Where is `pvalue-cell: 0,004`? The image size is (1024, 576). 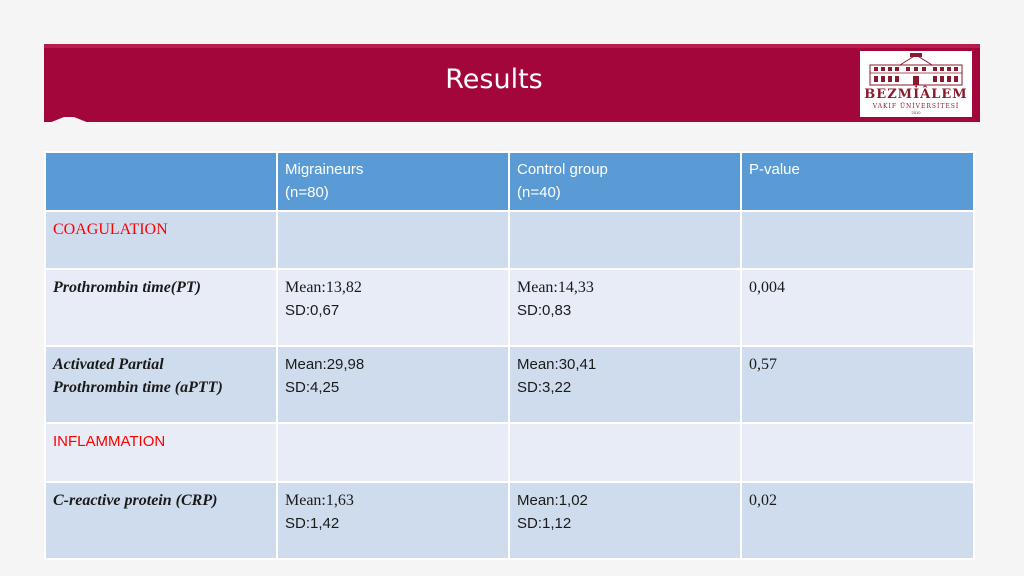
pvalue-cell: 0,004 is located at coordinates (857, 307).